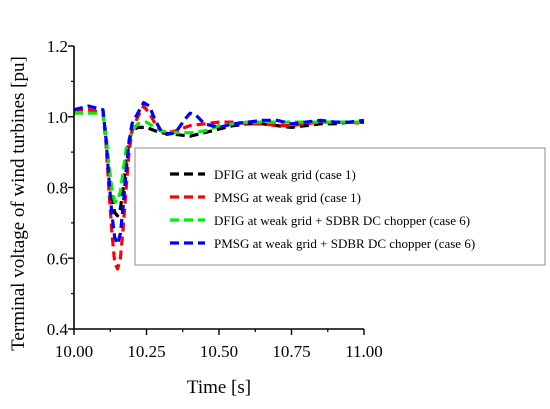 This screenshot has width=550, height=409. What do you see at coordinates (57, 258) in the screenshot?
I see `y-tick-label: 0.6` at bounding box center [57, 258].